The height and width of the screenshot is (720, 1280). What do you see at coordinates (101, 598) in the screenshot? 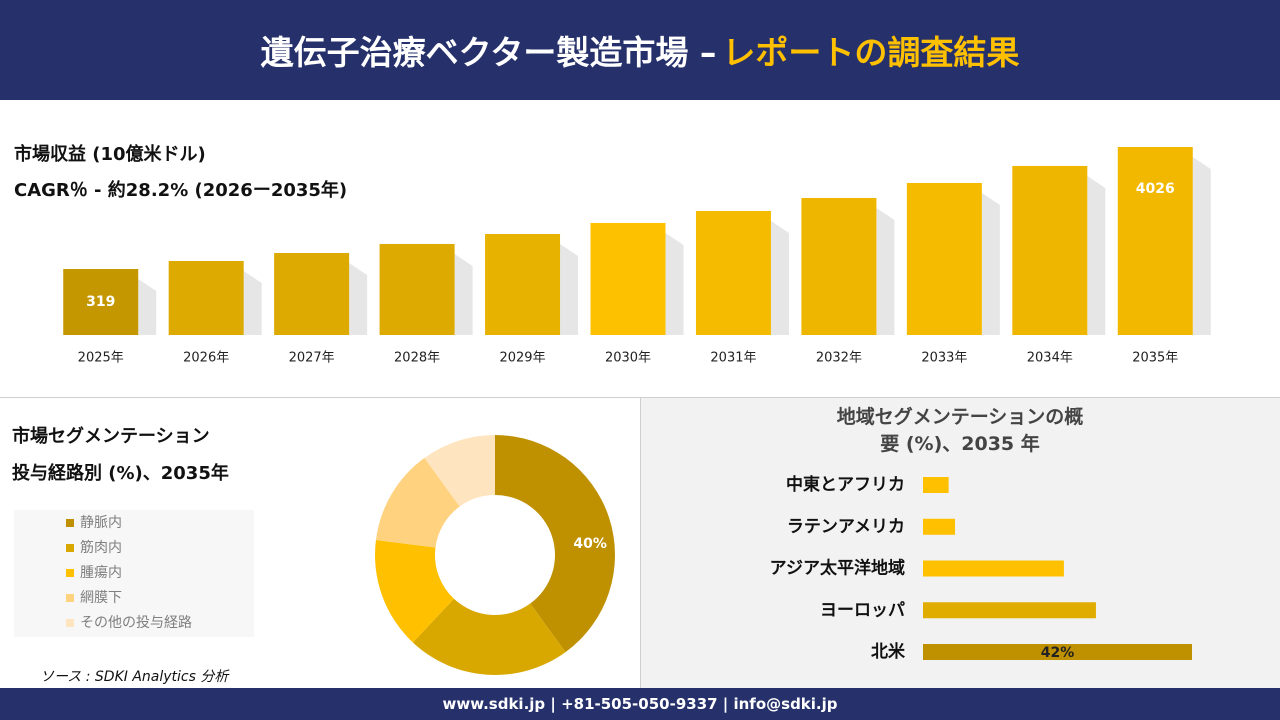
I see `legend-label: 網膜下` at bounding box center [101, 598].